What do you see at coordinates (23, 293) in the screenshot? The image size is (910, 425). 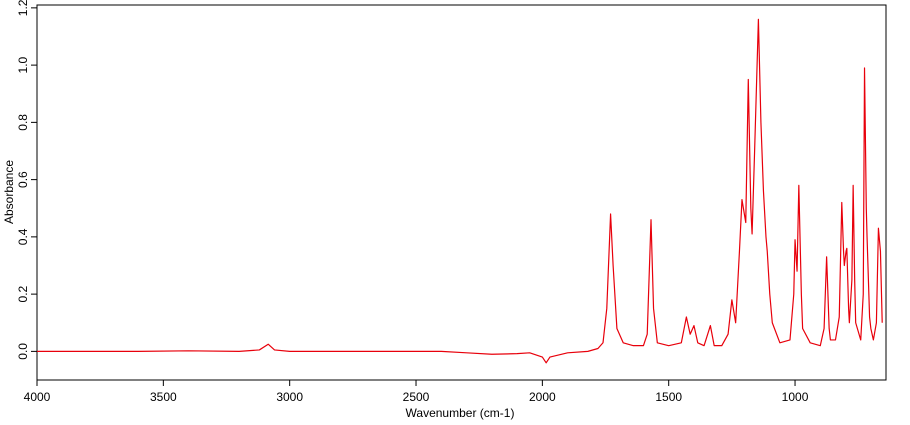 I see `y-tick-label: 0.2` at bounding box center [23, 293].